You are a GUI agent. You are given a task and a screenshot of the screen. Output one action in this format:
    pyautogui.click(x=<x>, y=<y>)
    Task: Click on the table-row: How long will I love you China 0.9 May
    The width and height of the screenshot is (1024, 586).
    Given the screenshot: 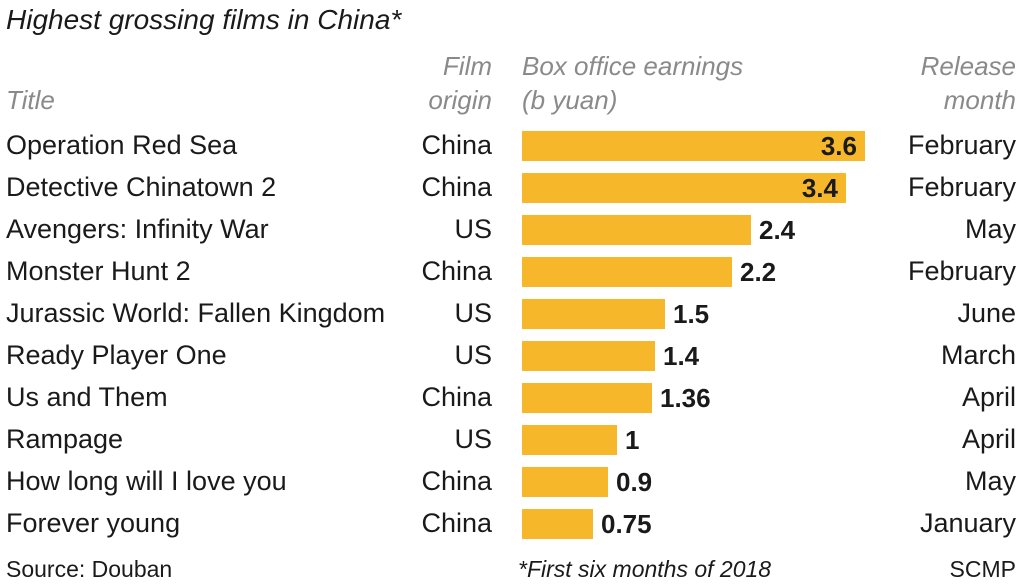 What is the action you would take?
    pyautogui.click(x=512, y=481)
    